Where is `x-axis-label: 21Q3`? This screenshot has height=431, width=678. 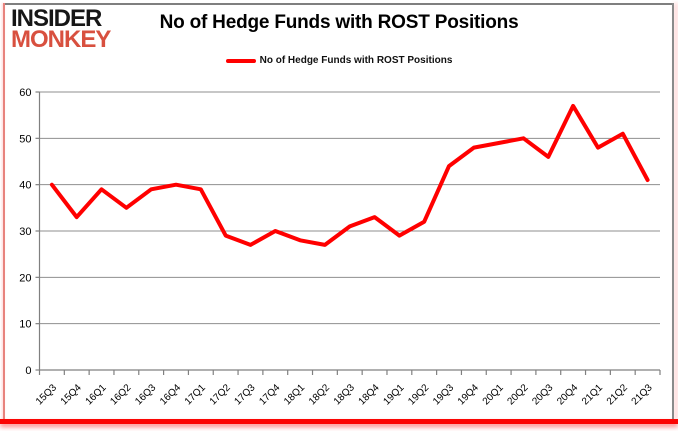
x-axis-label: 21Q3 is located at coordinates (642, 394).